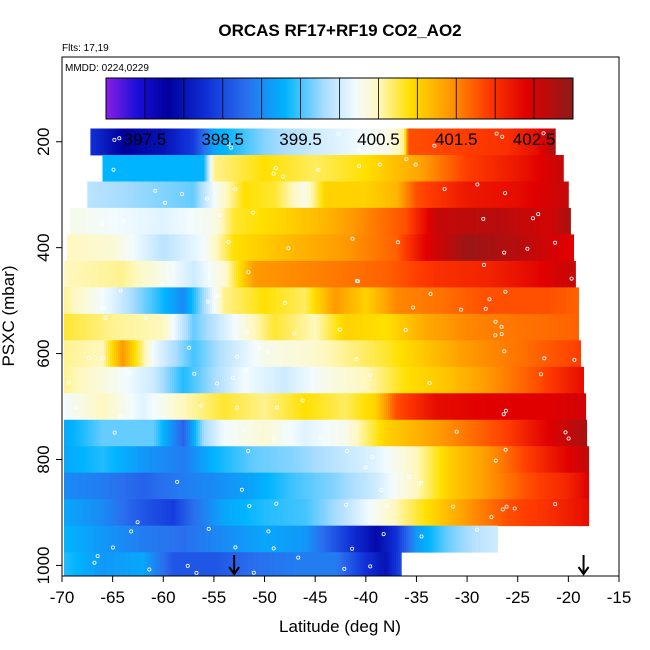 The width and height of the screenshot is (650, 650). I want to click on y-tick-label: 200, so click(43, 142).